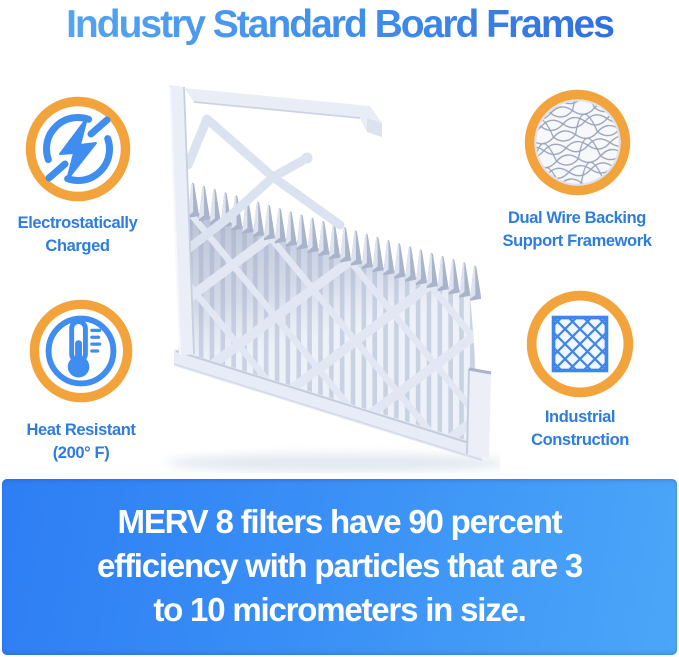  I want to click on feature-label-line: (200° F), so click(81, 453).